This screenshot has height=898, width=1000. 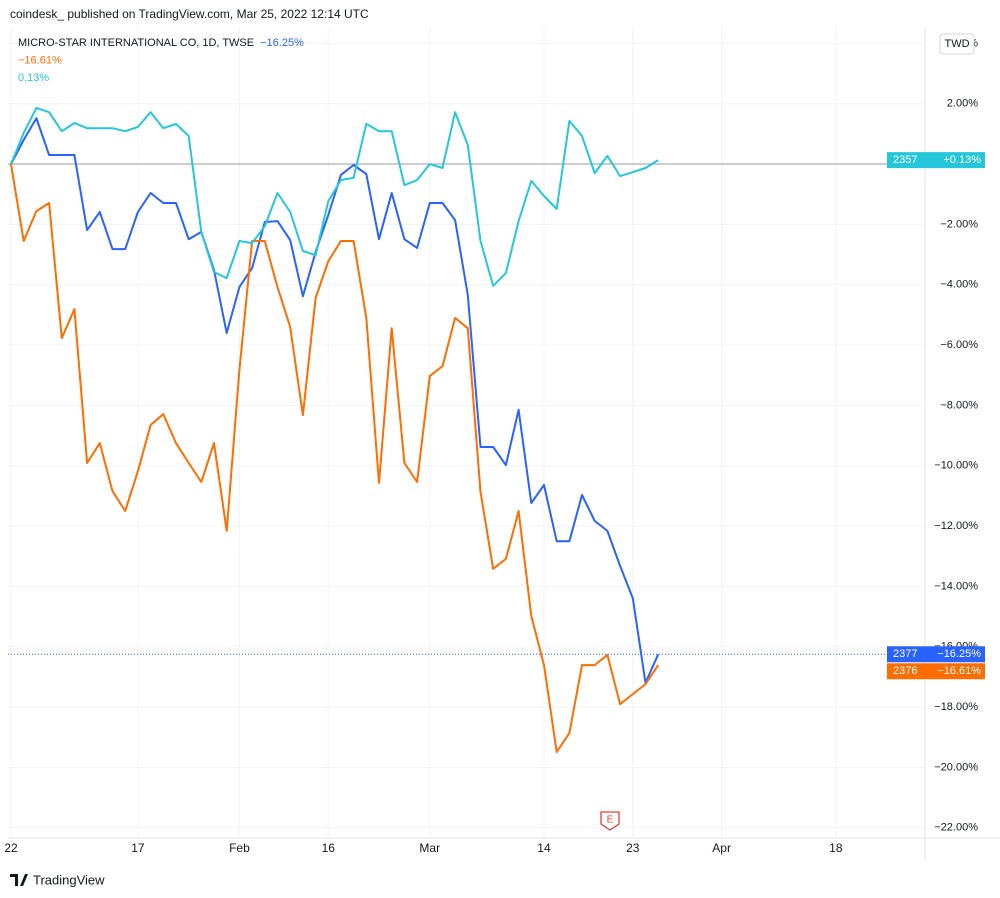 I want to click on legend-value: −16.25%, so click(x=282, y=43).